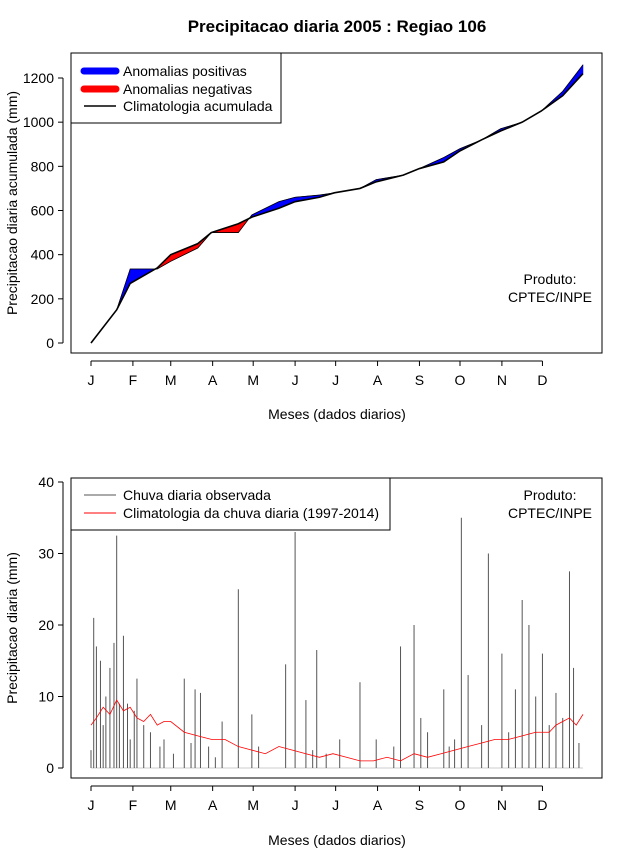 The height and width of the screenshot is (850, 640). What do you see at coordinates (550, 513) in the screenshot?
I see `bottom-annotation-line2: CPTEC/INPE` at bounding box center [550, 513].